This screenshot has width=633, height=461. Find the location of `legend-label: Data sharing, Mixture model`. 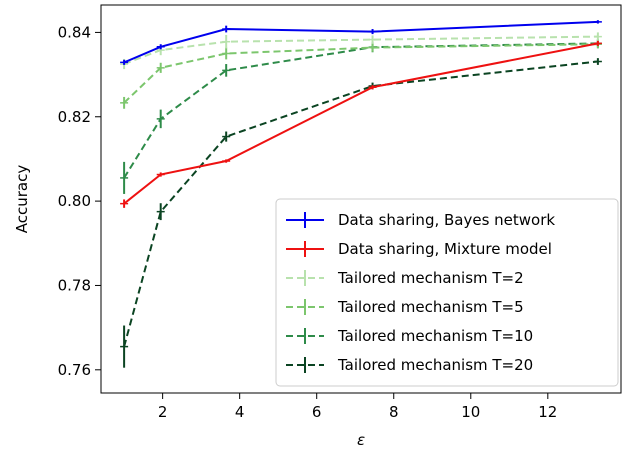

legend-label: Data sharing, Mixture model is located at coordinates (445, 249).